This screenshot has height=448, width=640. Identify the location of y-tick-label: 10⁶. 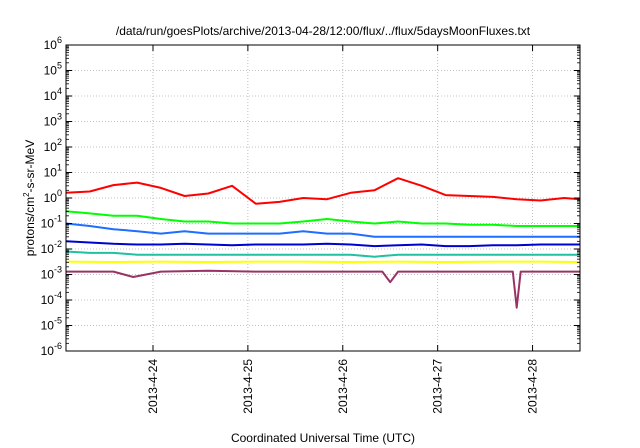
(53, 43).